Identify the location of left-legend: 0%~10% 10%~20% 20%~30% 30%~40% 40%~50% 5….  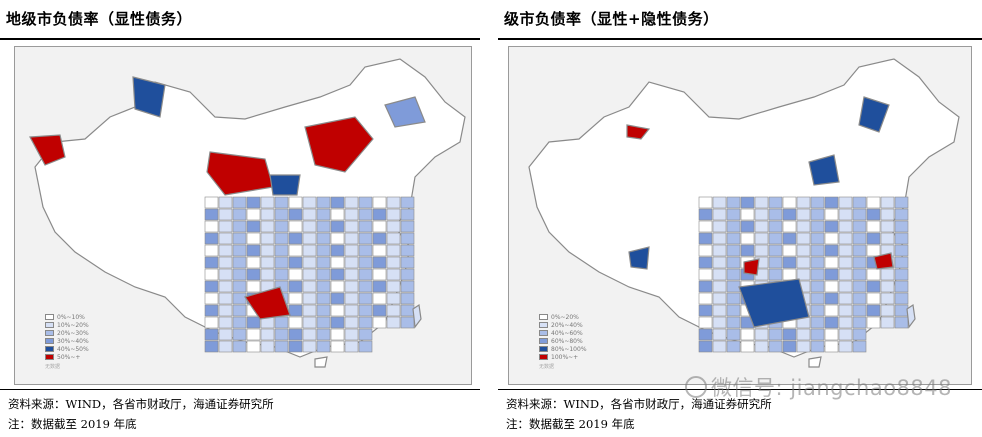
(67, 341).